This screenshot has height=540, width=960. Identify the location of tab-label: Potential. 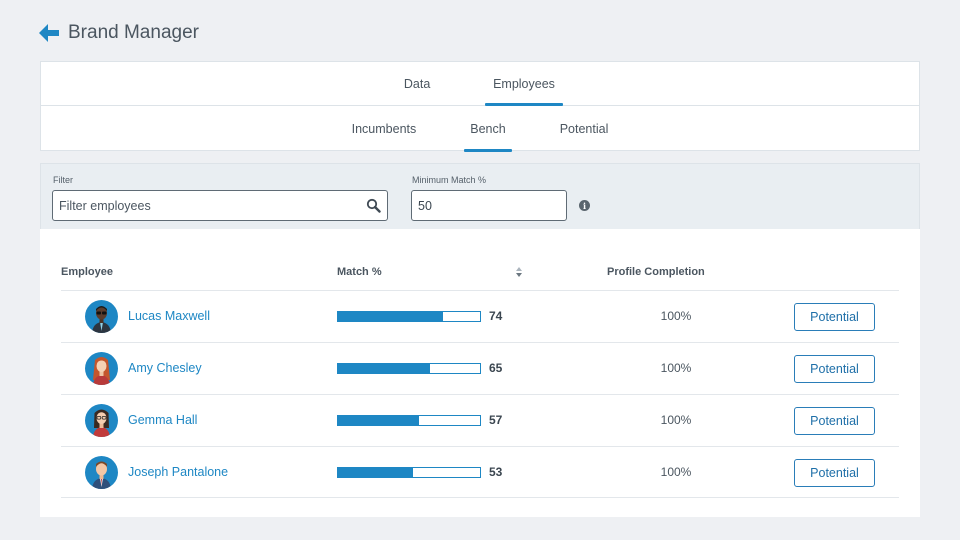
(584, 129).